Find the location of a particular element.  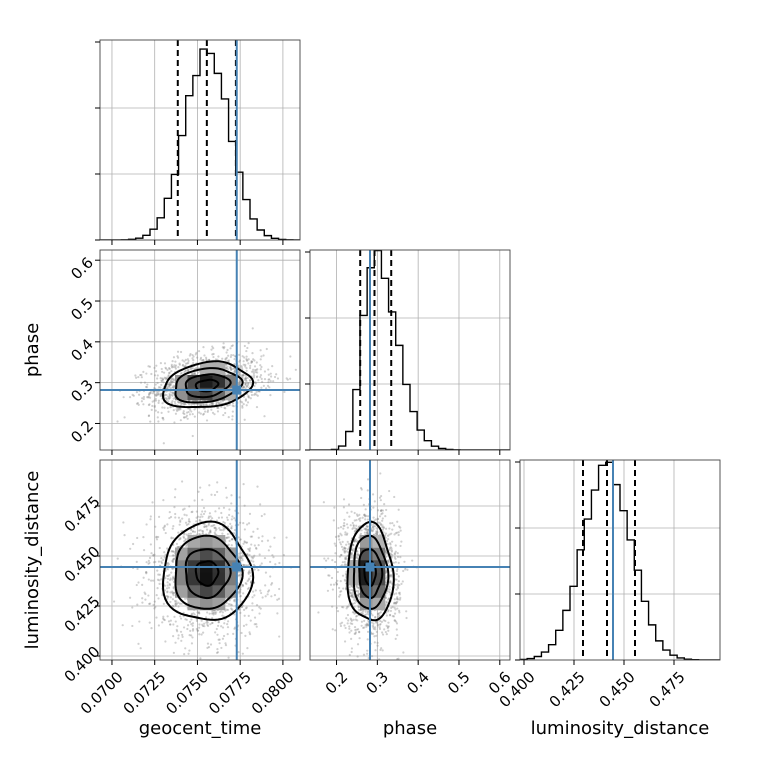

hist-panel-geocent_time is located at coordinates (198, 142).